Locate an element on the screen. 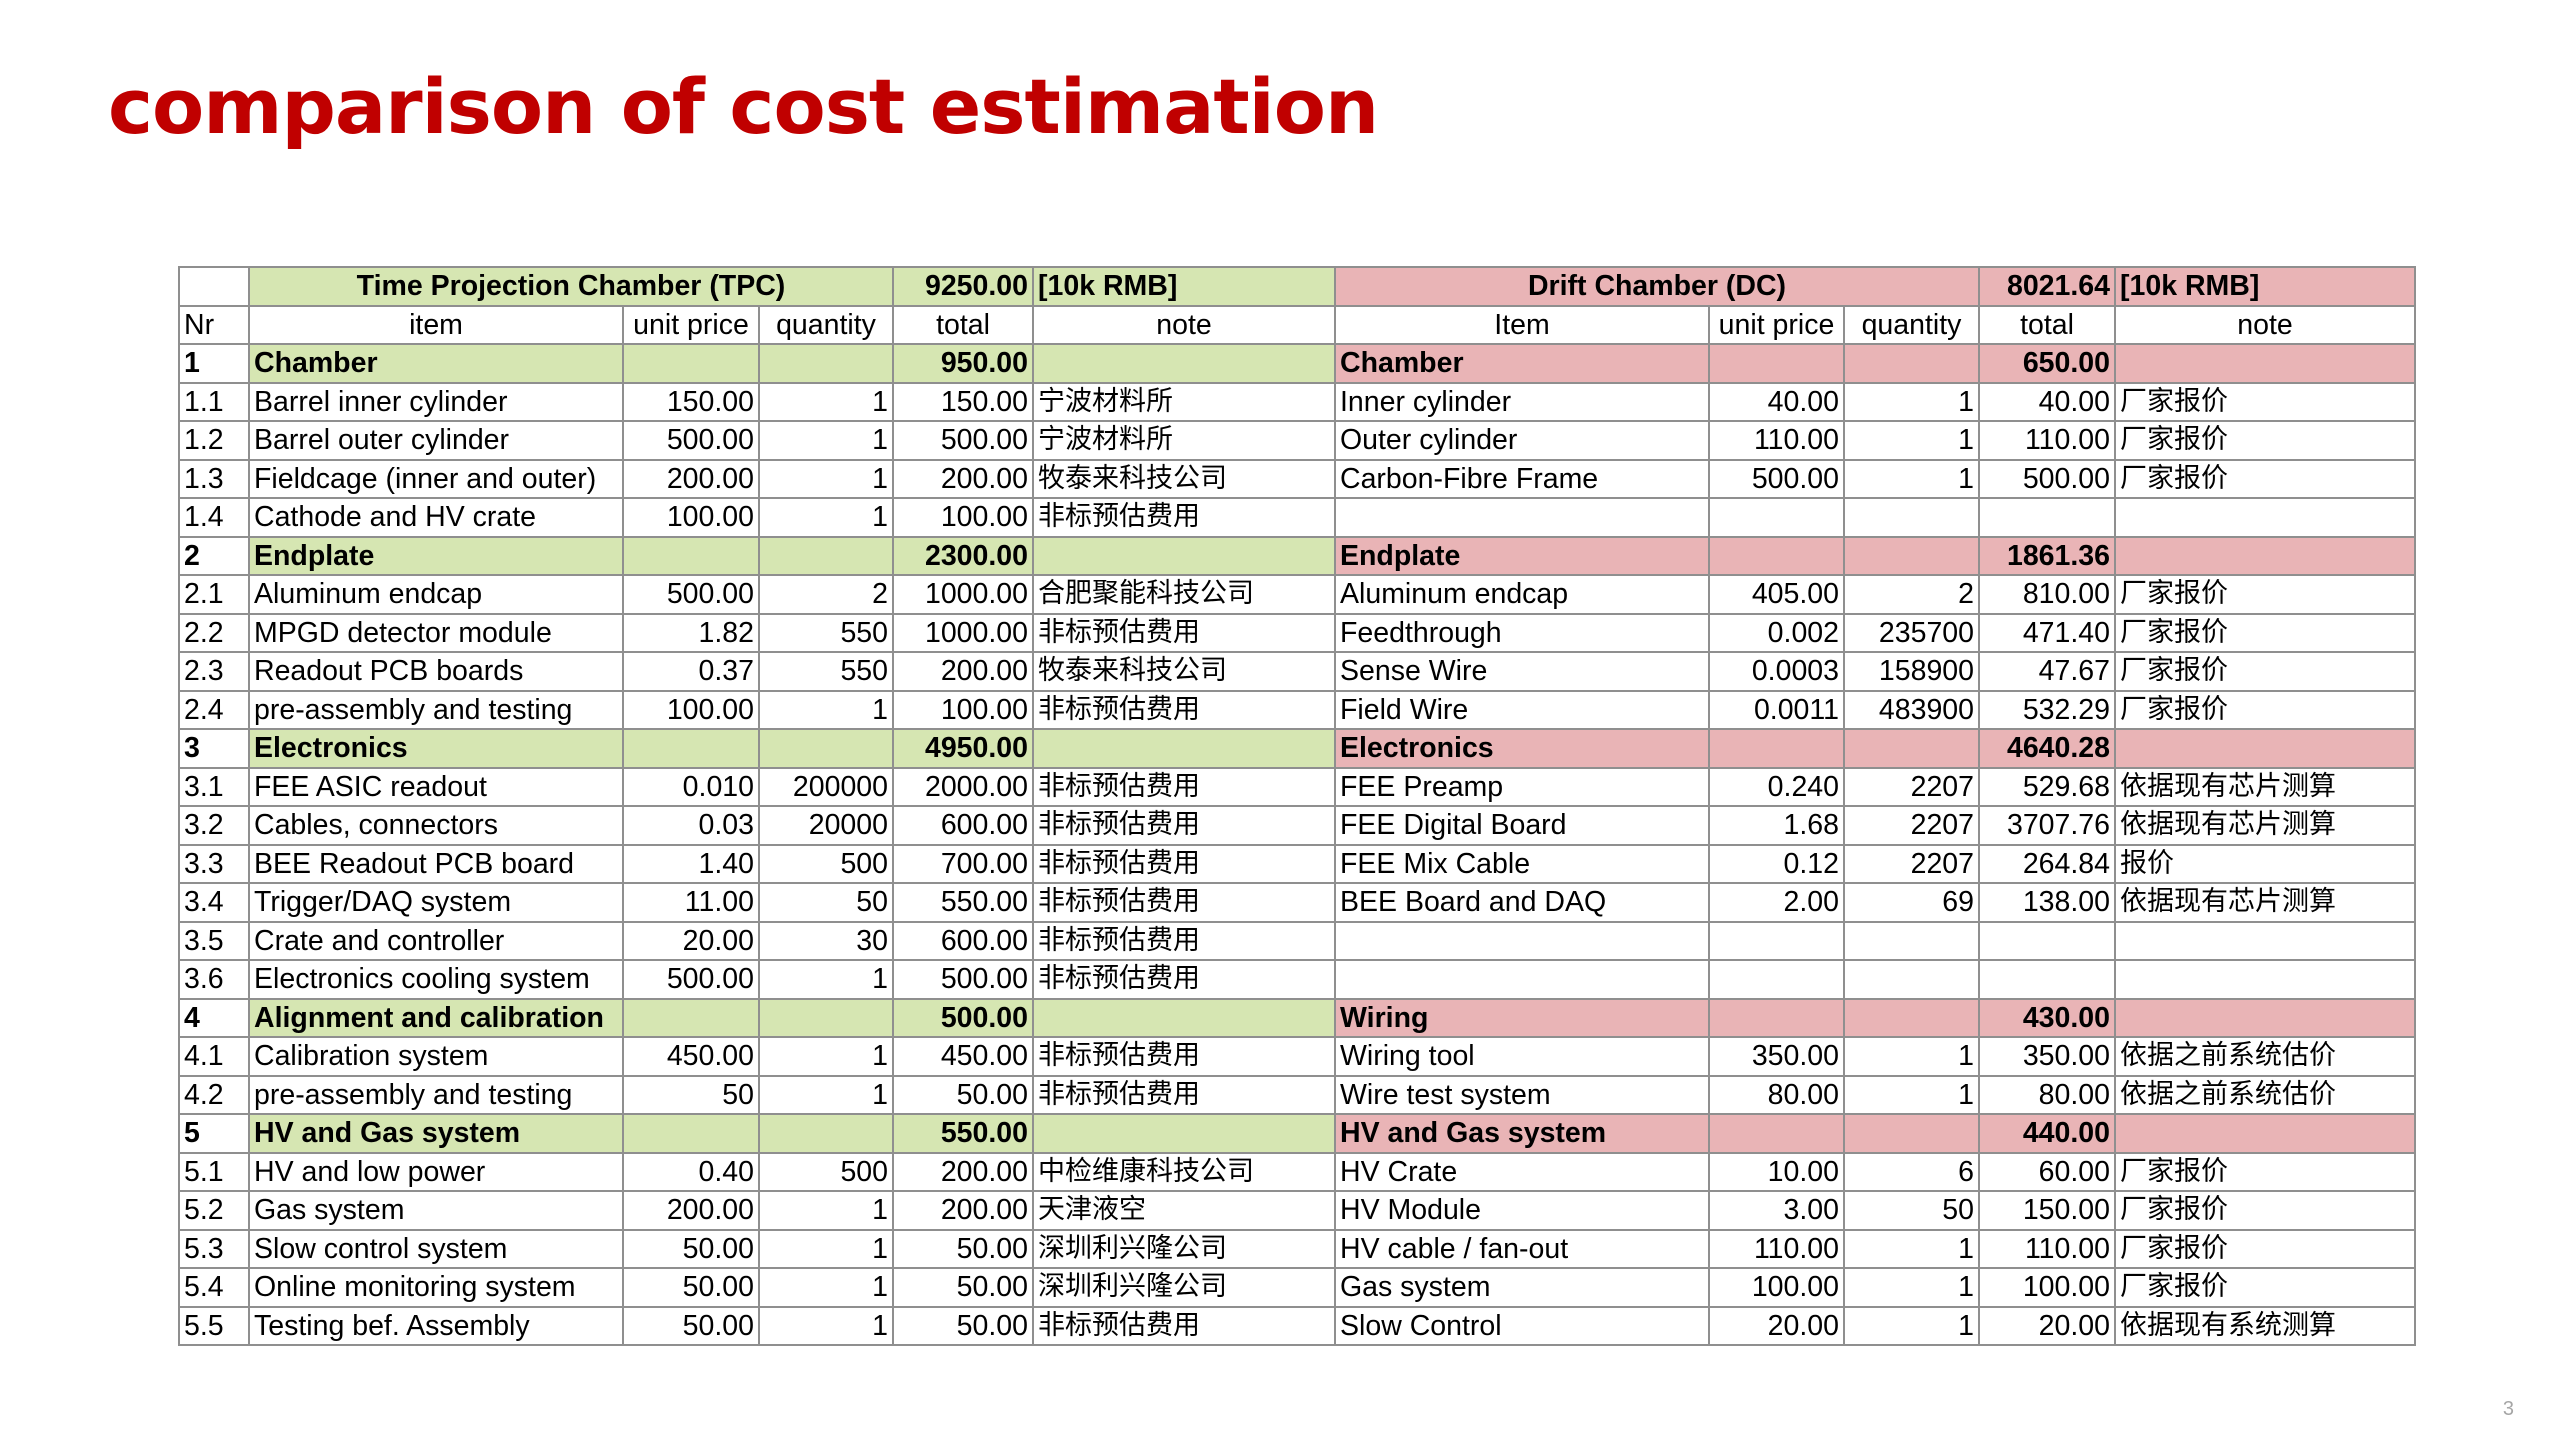 This screenshot has height=1440, width=2560. tpc-total-cell: 950.00 is located at coordinates (963, 363).